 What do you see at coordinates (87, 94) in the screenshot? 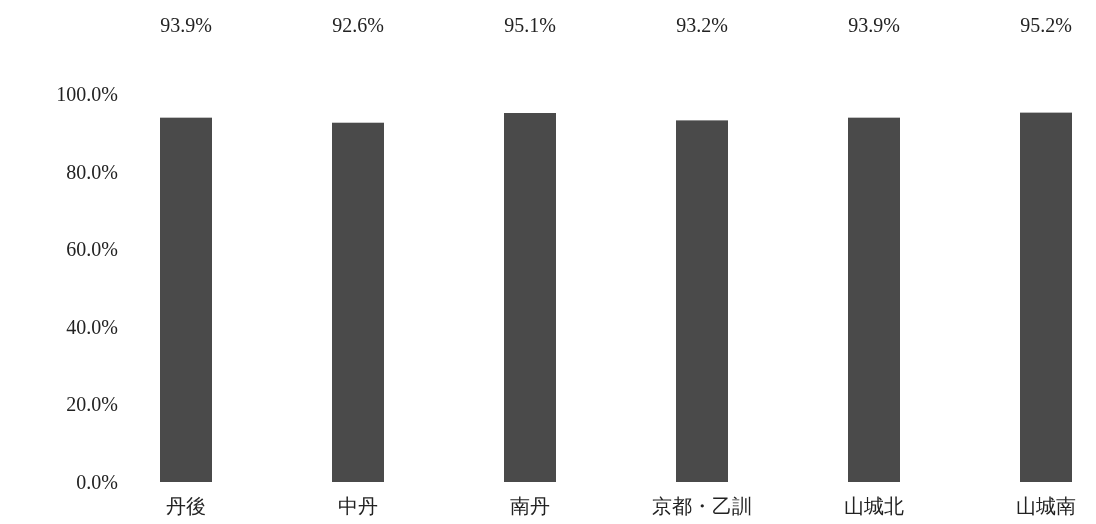
I see `y-tick-label: 100.0%` at bounding box center [87, 94].